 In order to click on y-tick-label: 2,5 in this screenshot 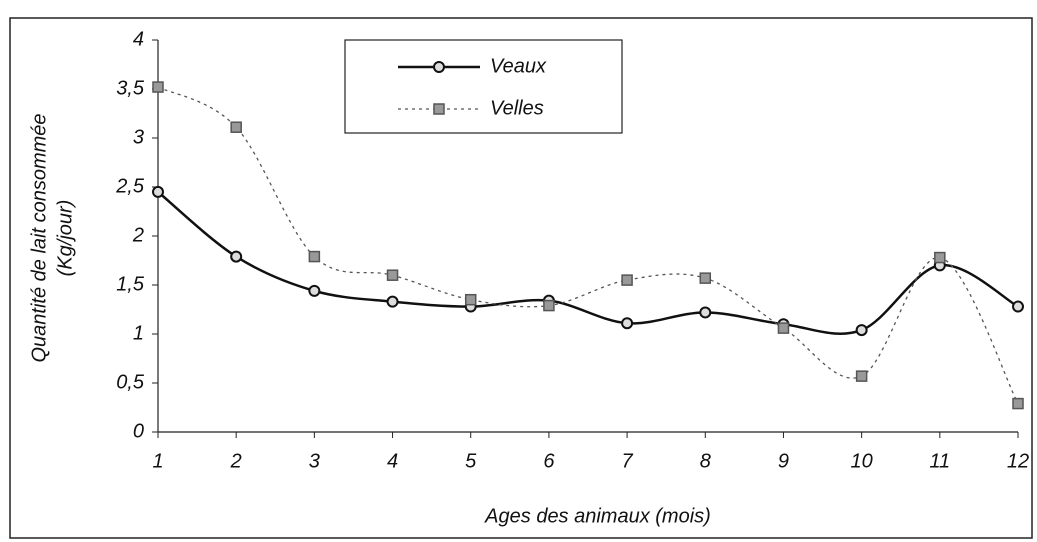, I will do `click(130, 186)`.